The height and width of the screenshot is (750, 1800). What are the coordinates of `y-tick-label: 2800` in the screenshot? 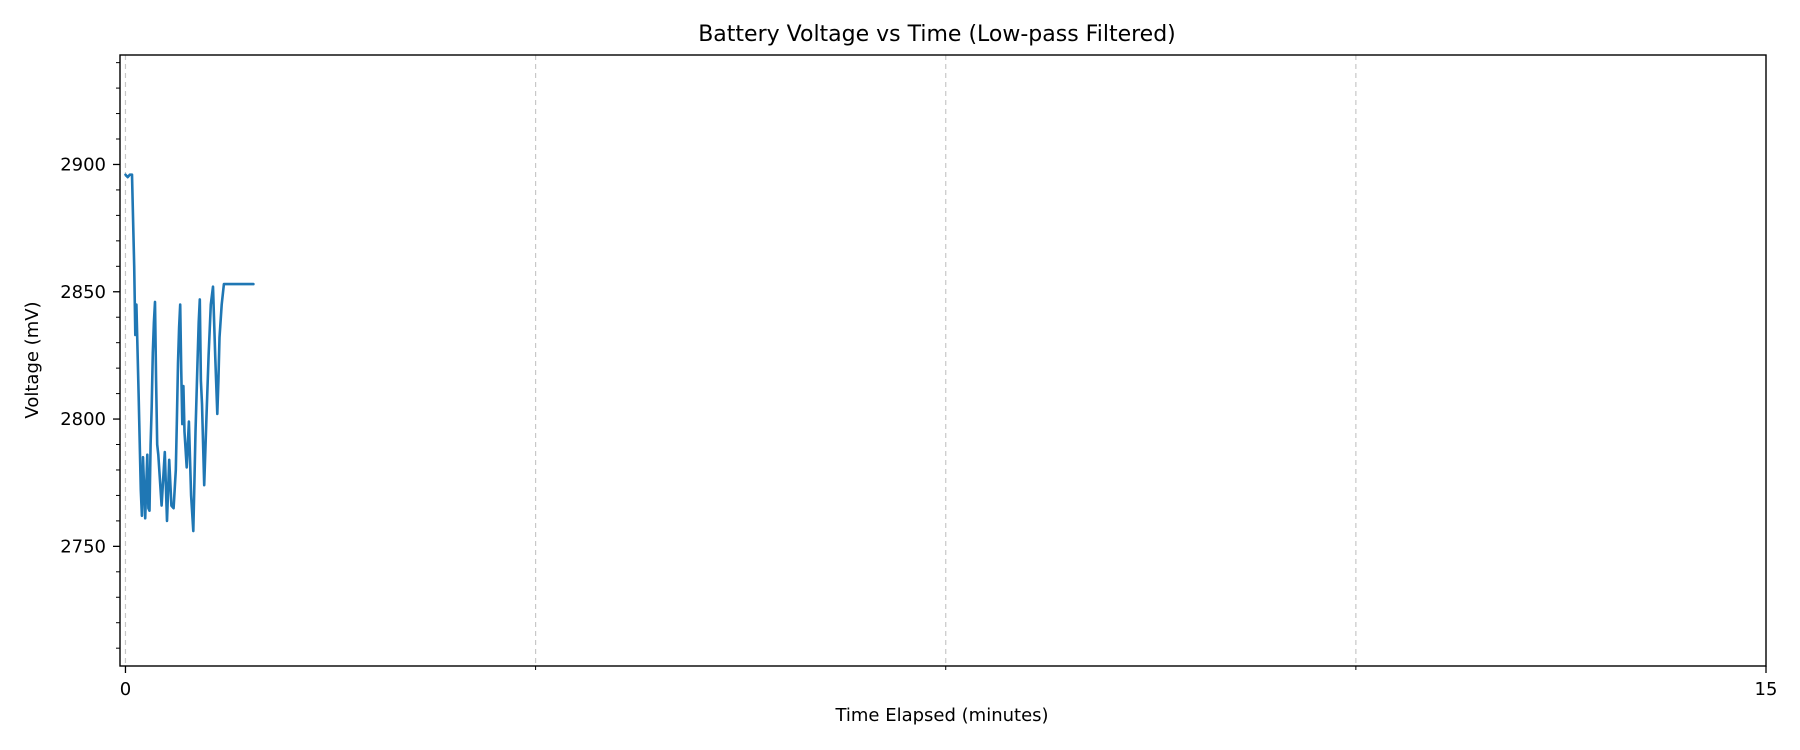 It's located at (83, 419).